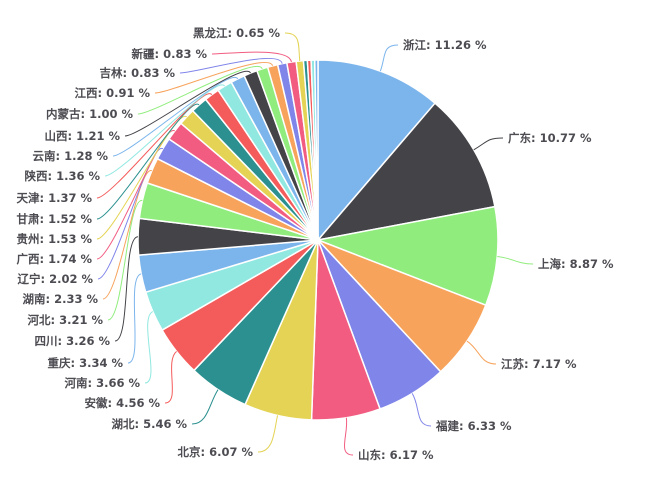  Describe the element at coordinates (54, 259) in the screenshot. I see `slice-label: 广西: 1.74 %` at that location.